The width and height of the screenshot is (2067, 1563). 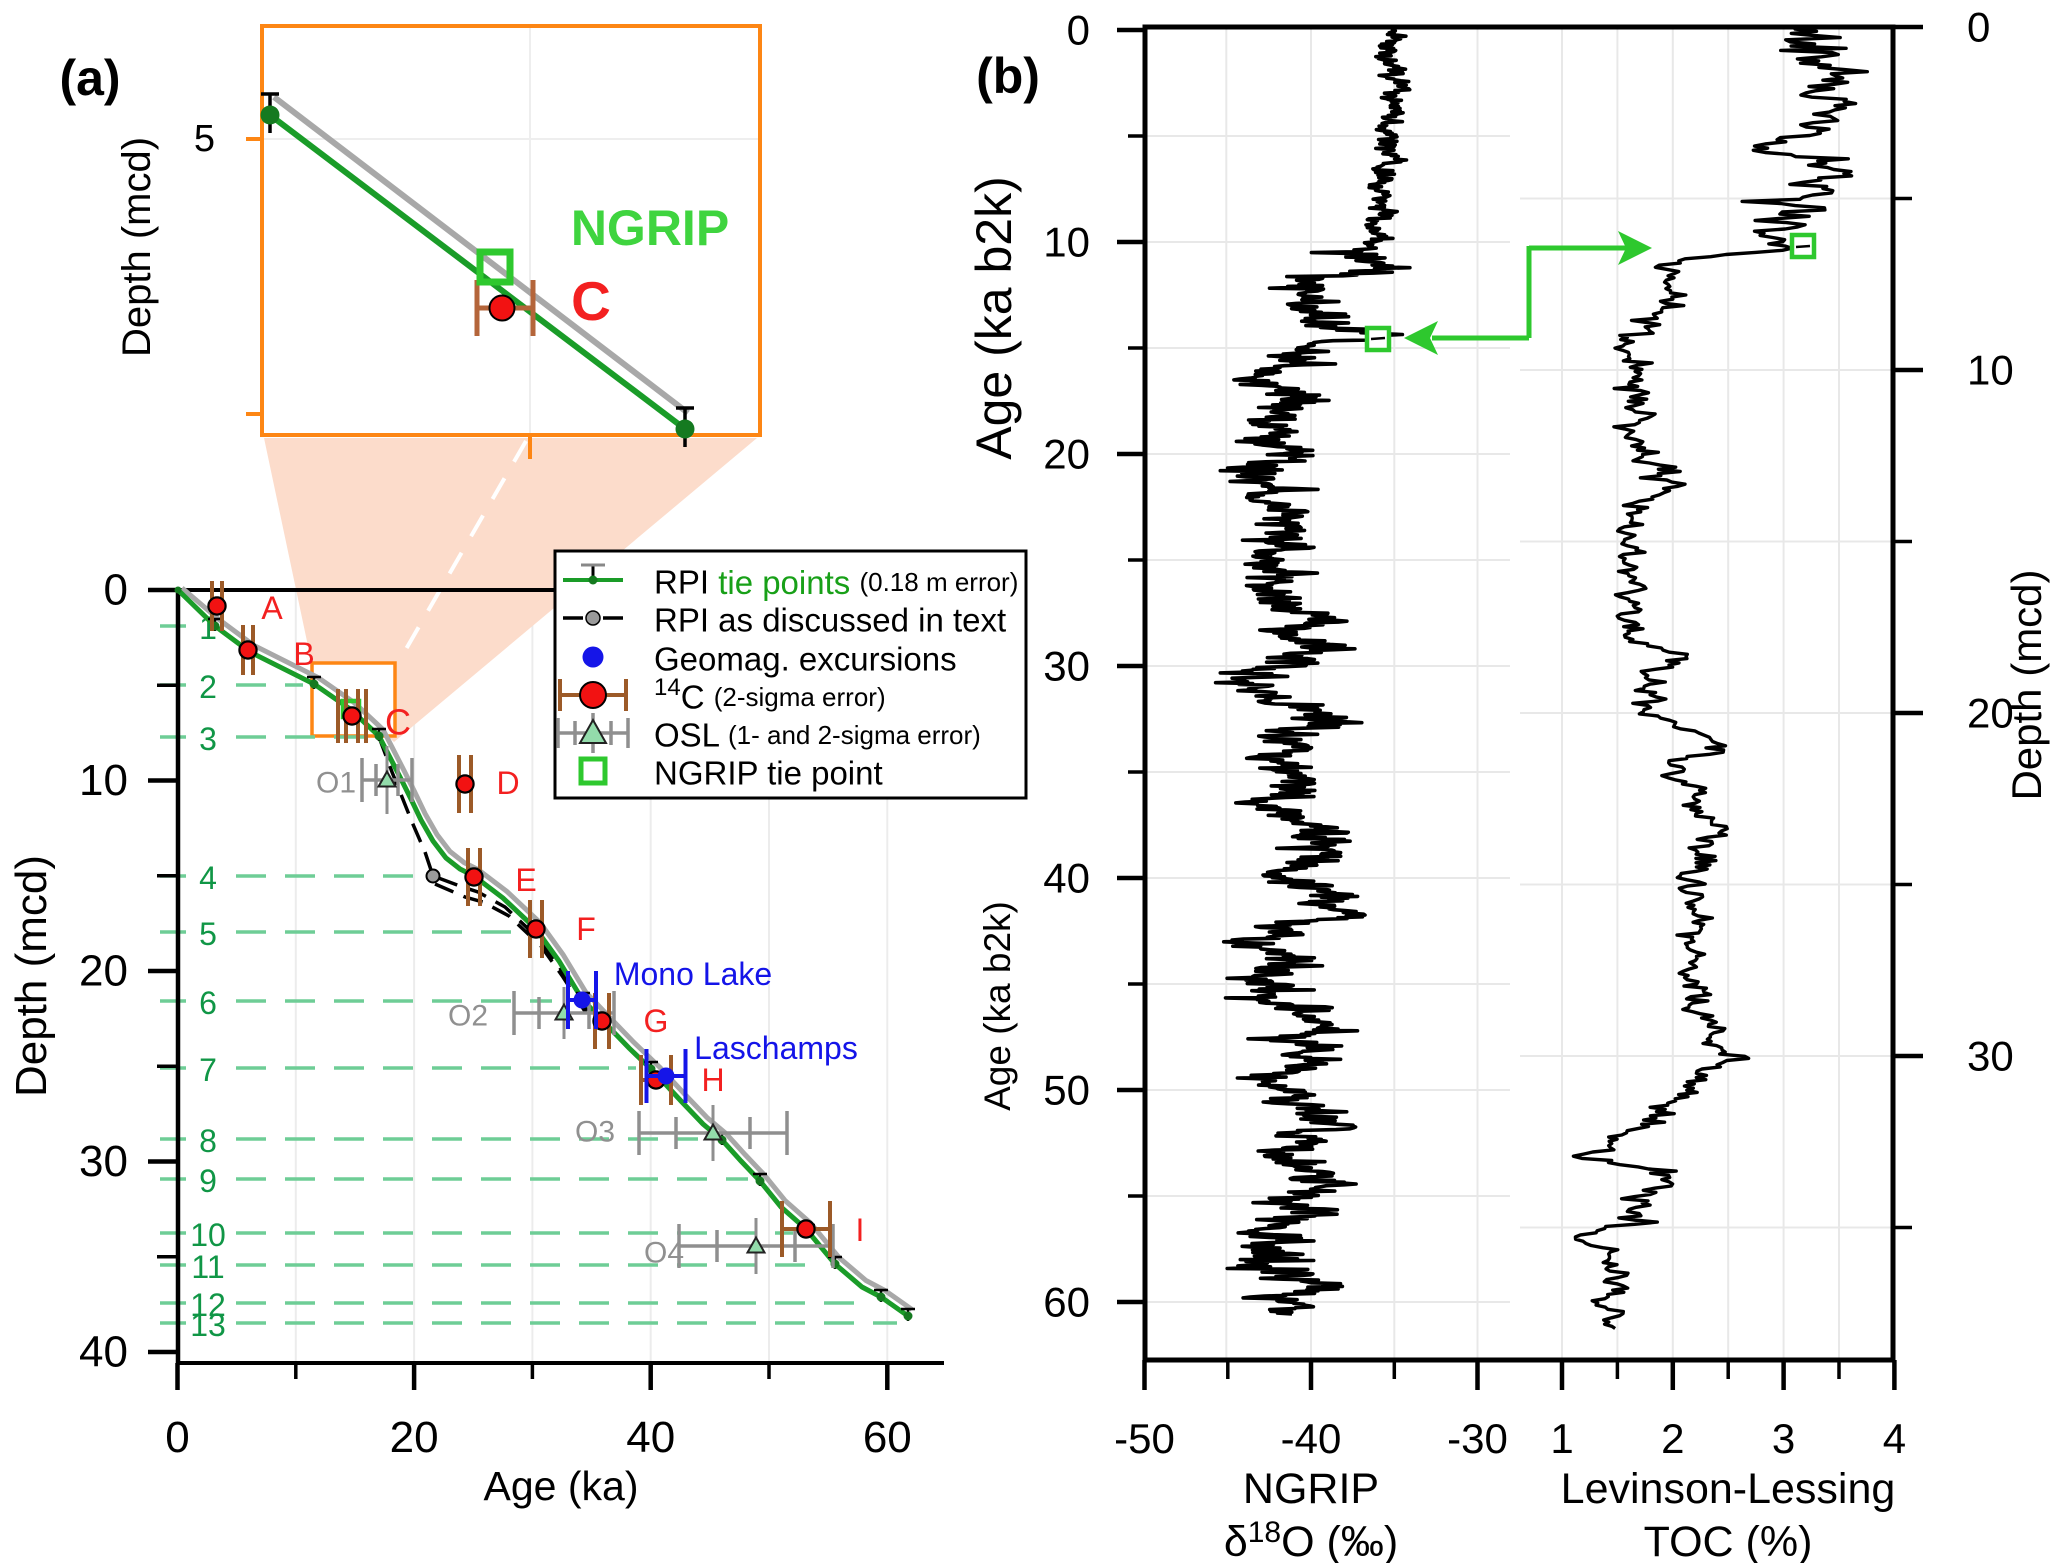 What do you see at coordinates (805, 659) in the screenshot?
I see `svg-text: Geomag. excursions` at bounding box center [805, 659].